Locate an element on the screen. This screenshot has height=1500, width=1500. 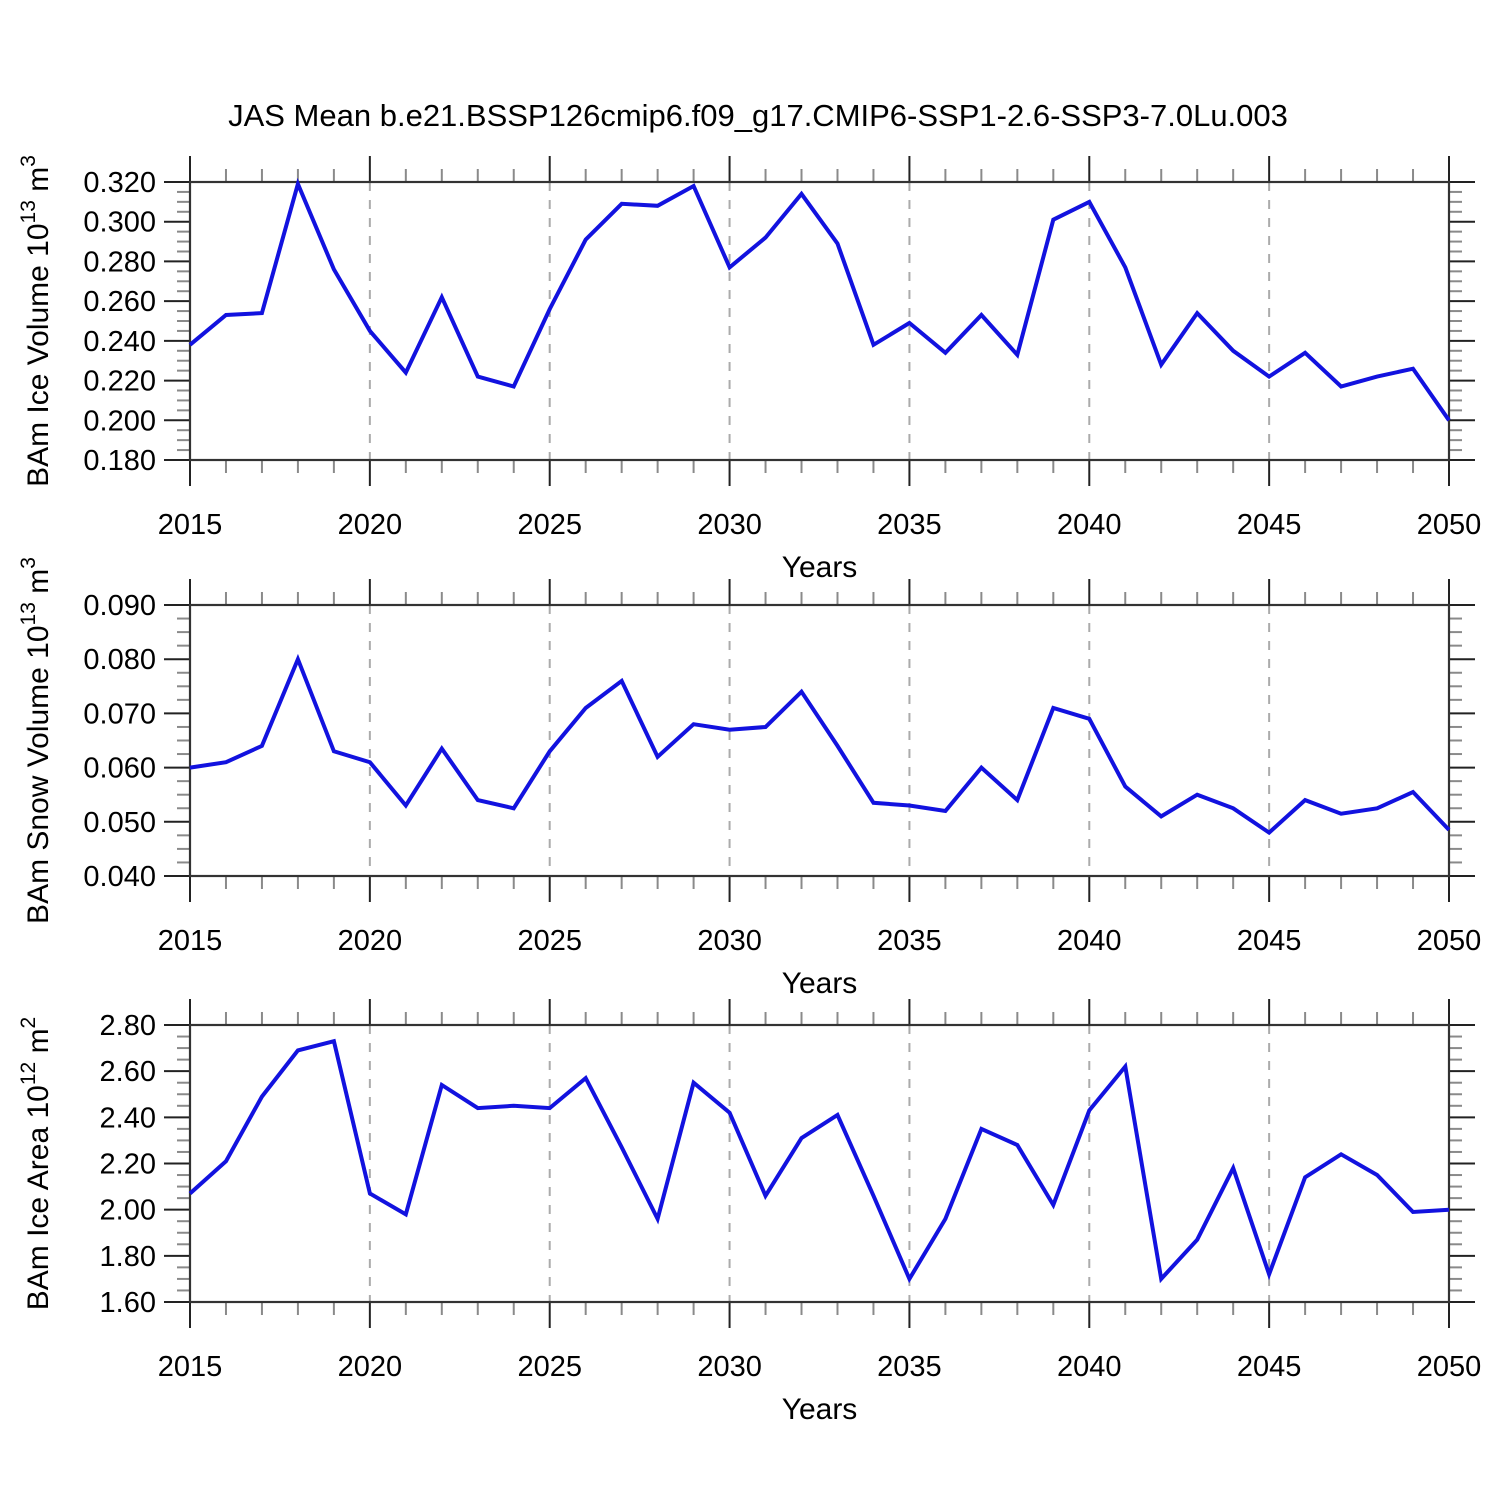
y-tick-label: 2.60 is located at coordinates (128, 1072).